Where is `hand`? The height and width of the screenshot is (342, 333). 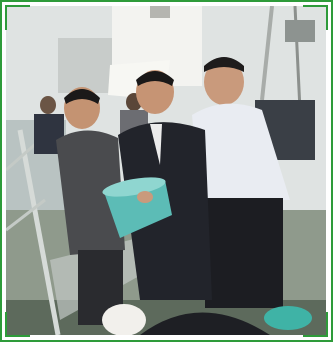 hand is located at coordinates (145, 197).